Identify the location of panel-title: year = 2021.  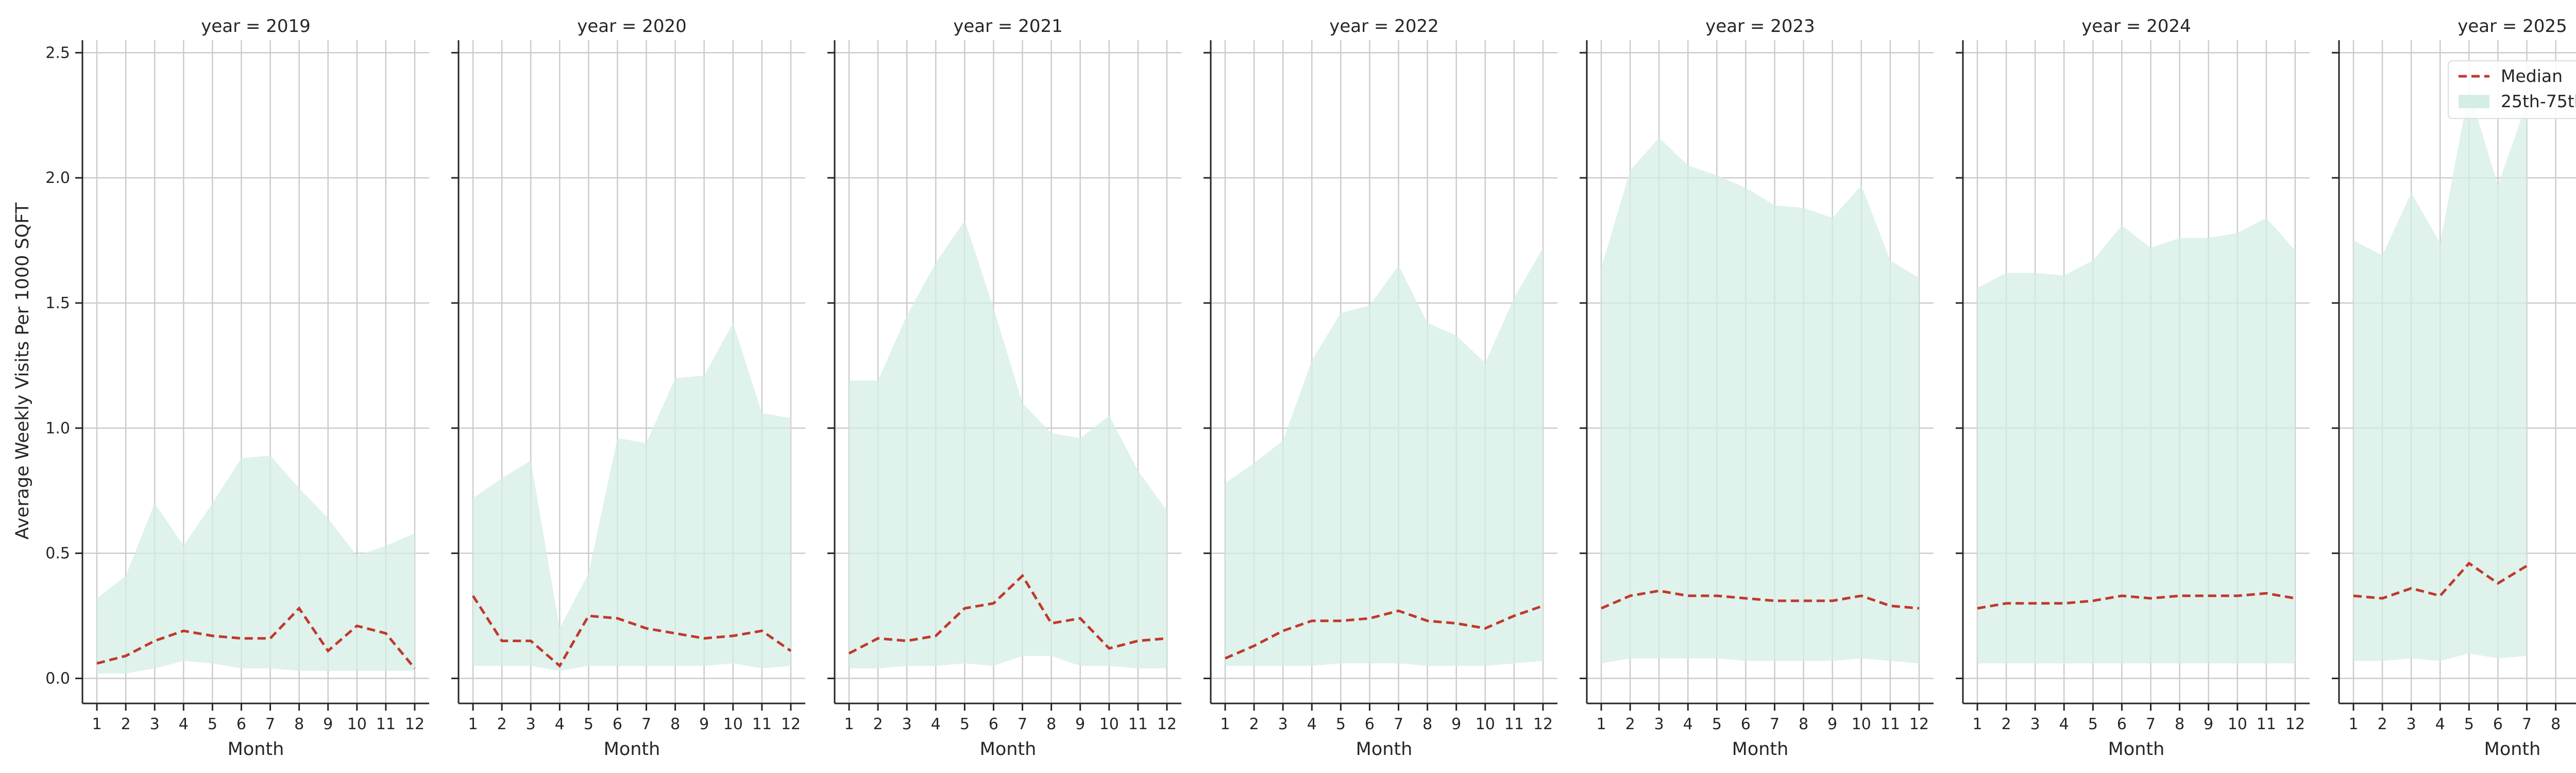
(1007, 26).